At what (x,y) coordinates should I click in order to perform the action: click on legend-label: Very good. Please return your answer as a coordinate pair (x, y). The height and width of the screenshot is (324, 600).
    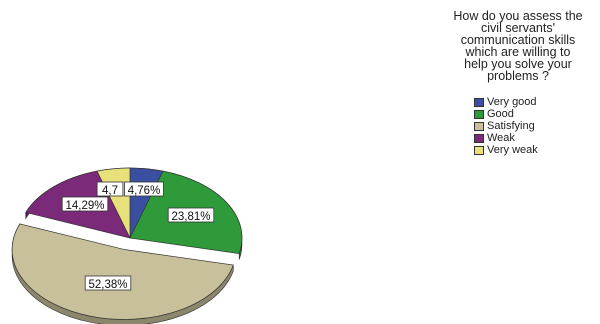
    Looking at the image, I should click on (512, 102).